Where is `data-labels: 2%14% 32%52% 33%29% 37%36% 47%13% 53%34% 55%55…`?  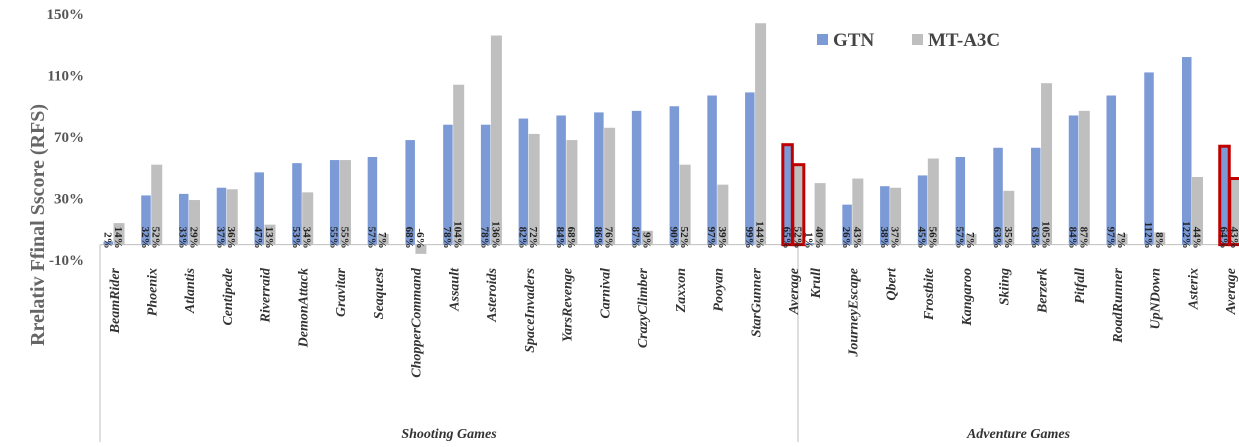 data-labels: 2%14% 32%52% 33%29% 37%36% 47%13% 53%34% 55%55… is located at coordinates (670, 235).